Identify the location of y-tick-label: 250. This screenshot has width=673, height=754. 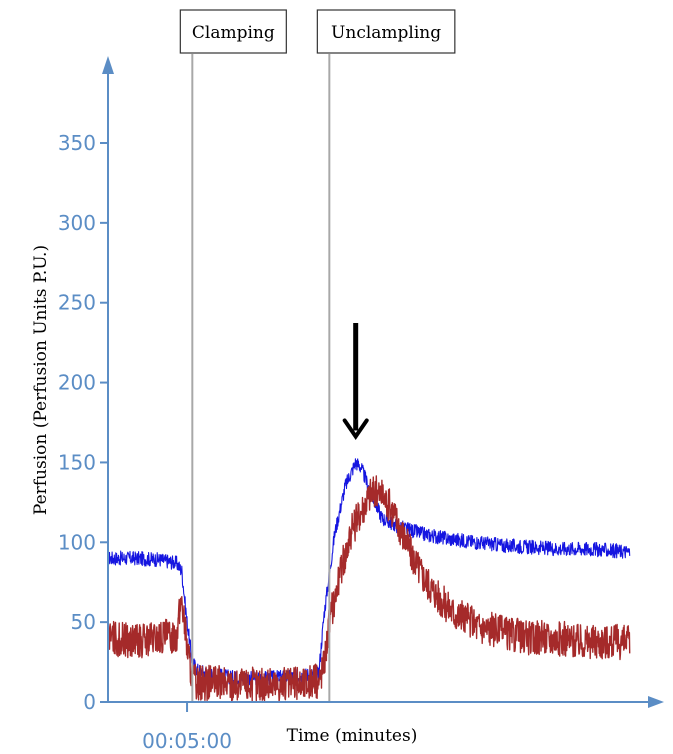
(77, 303).